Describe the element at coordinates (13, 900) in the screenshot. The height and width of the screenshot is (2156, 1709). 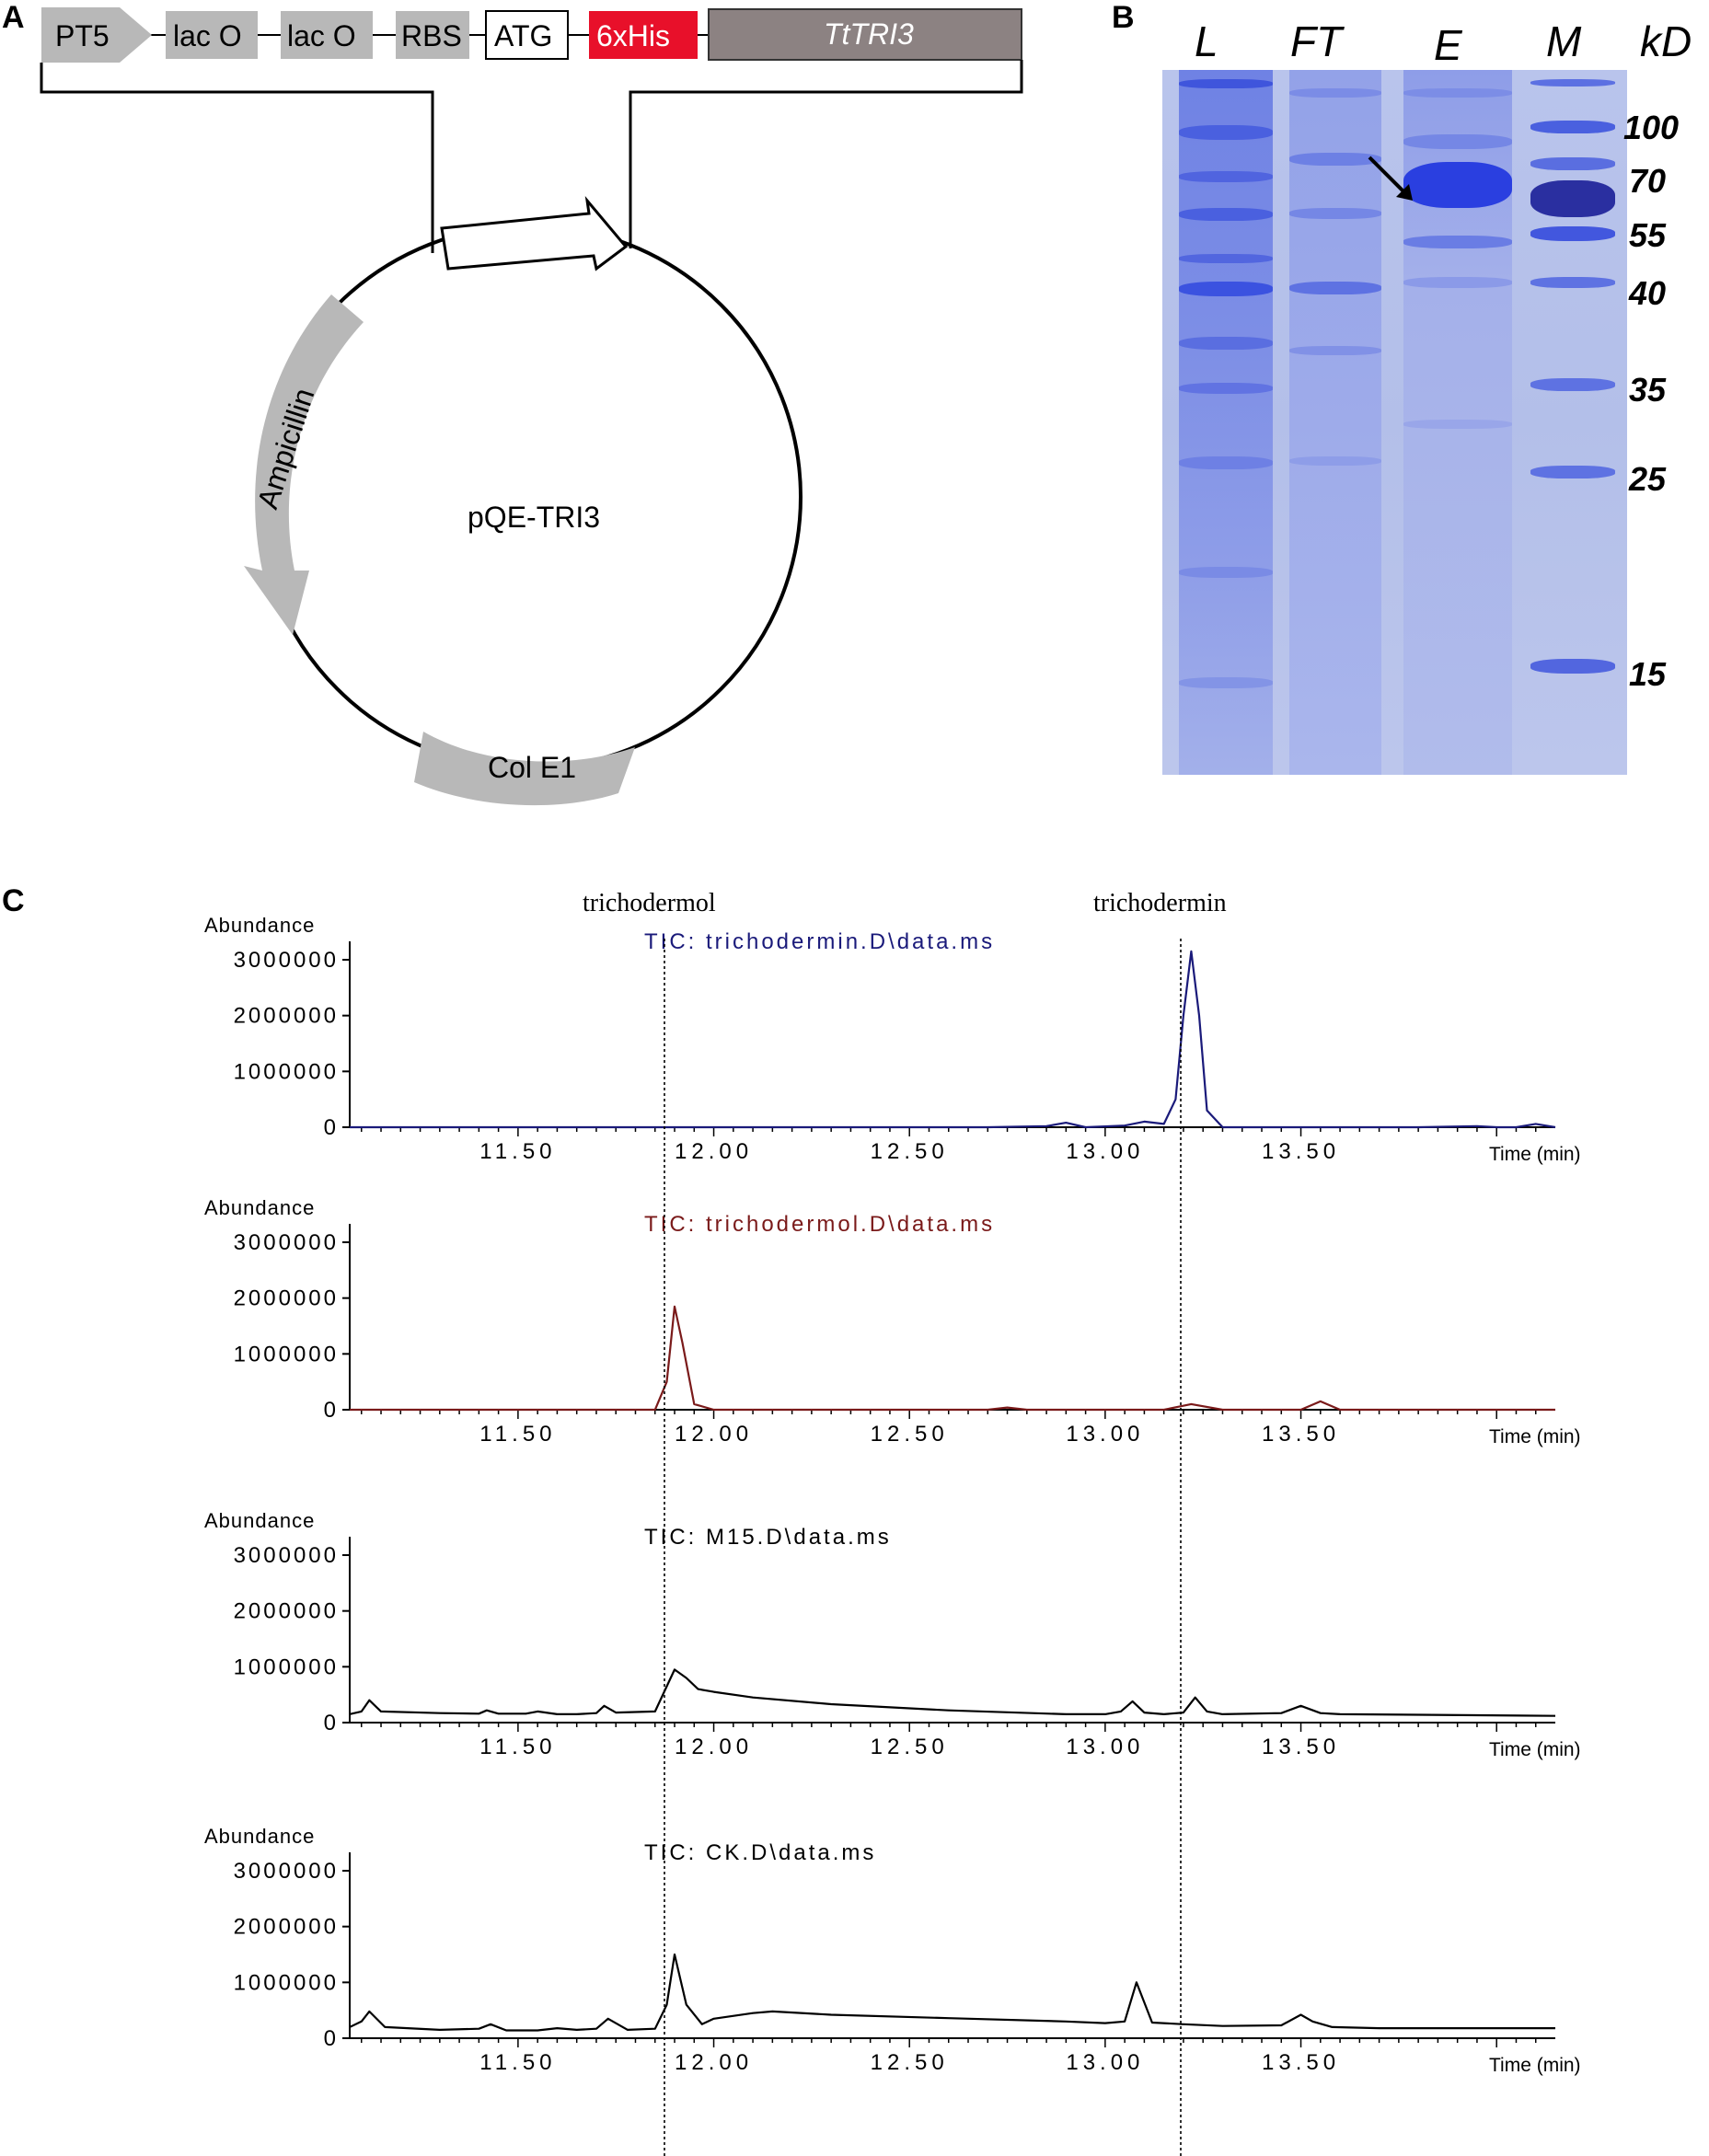
I see `panel-c-letter: C` at that location.